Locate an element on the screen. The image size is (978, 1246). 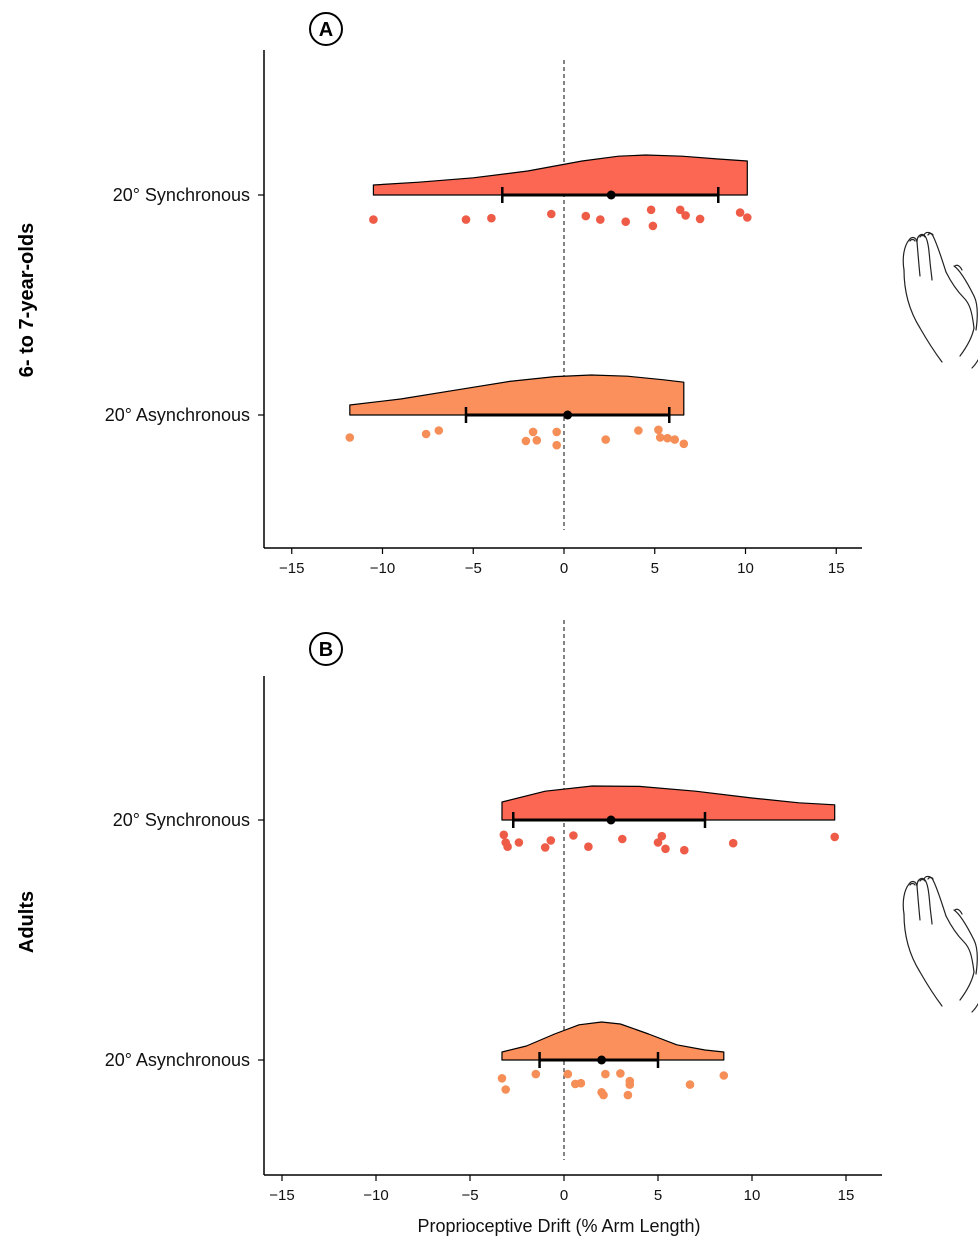
x-axis-title: Proprioceptive Drift (% Arm Length) is located at coordinates (558, 1226).